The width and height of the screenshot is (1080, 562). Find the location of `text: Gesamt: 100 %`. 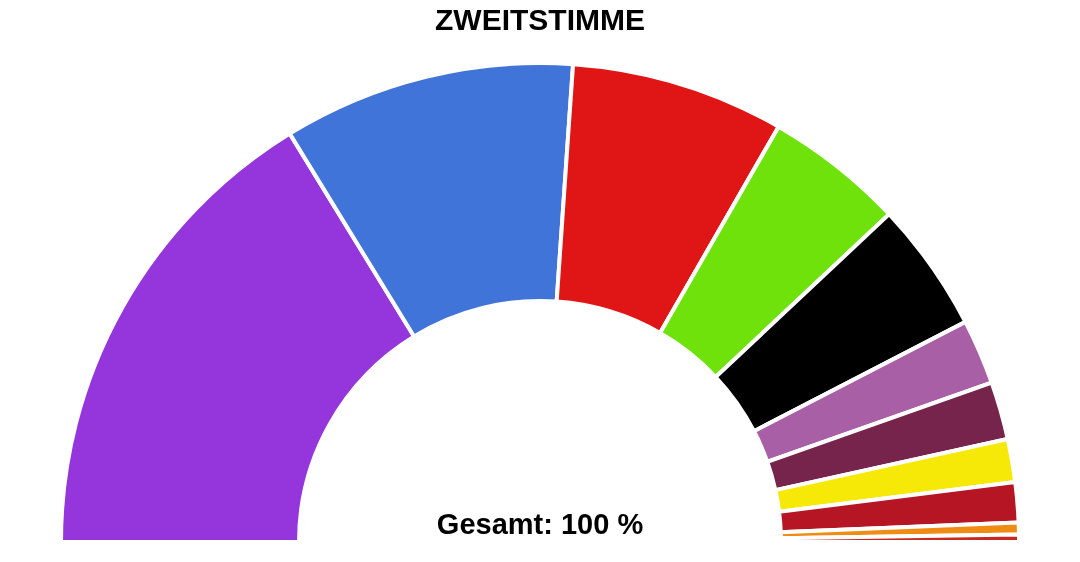

text: Gesamt: 100 % is located at coordinates (540, 524).